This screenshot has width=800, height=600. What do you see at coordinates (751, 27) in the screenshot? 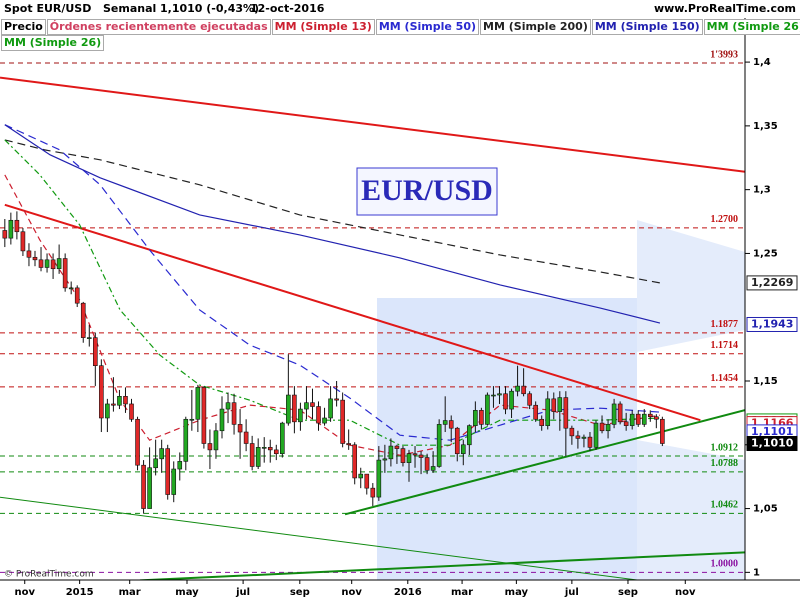
I see `legend-item: MM (Simple 26)` at bounding box center [751, 27].